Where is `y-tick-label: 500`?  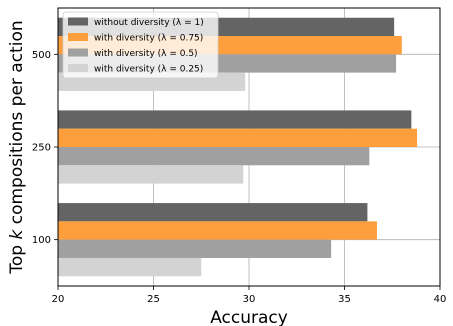
y-tick-label: 500 is located at coordinates (41, 55).